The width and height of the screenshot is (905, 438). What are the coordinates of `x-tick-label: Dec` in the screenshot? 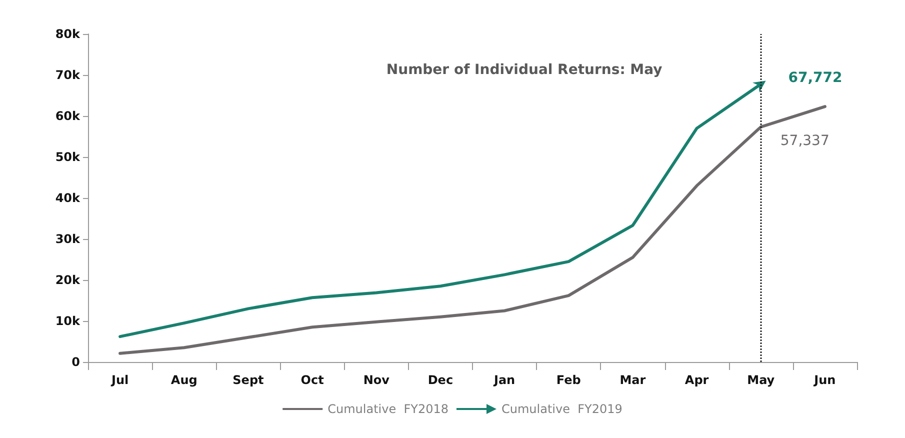 It's located at (441, 380).